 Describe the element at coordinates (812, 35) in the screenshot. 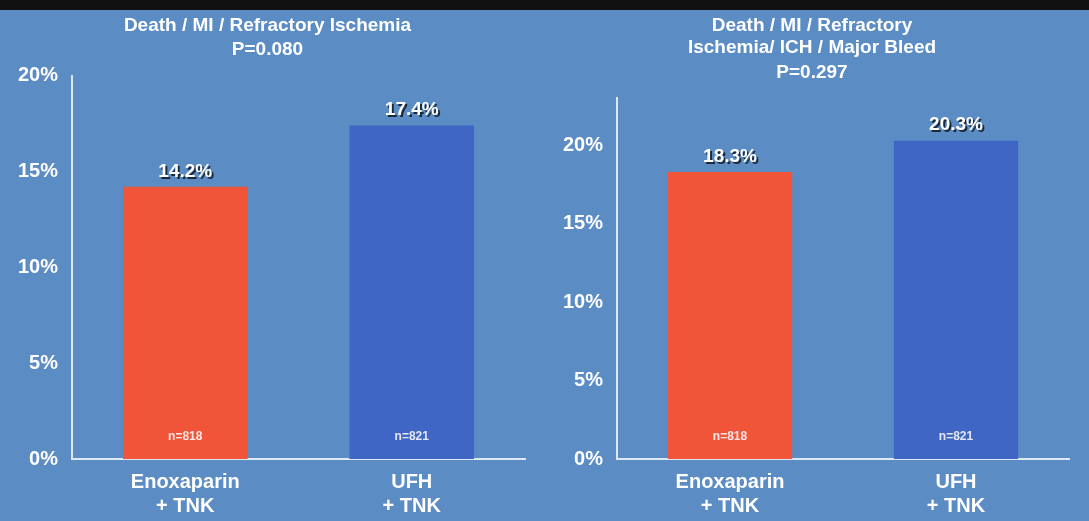

I see `chart-title: Death / MI / Refractory Ischemia/ ICH / Major Bleed` at that location.